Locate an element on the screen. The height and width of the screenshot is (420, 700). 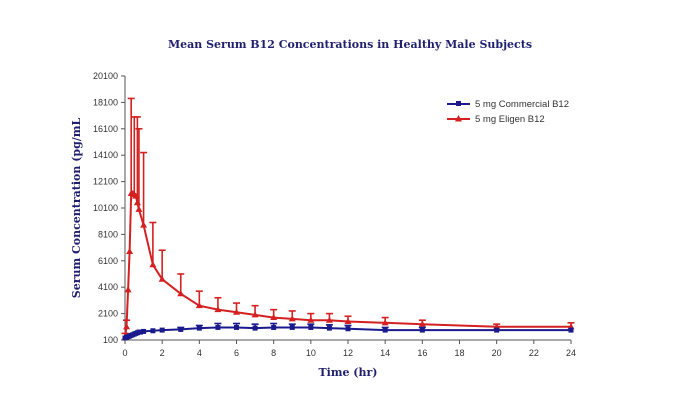
y-tick-label: 2100 is located at coordinates (108, 314).